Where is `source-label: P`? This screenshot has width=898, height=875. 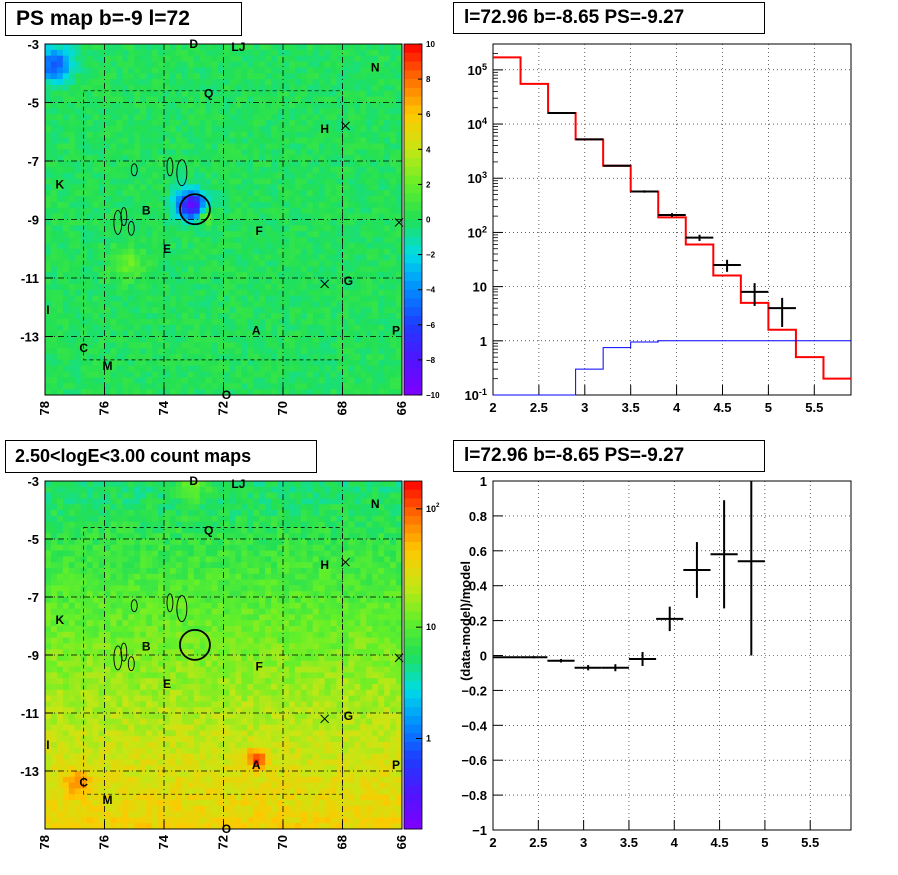
source-label: P is located at coordinates (396, 331).